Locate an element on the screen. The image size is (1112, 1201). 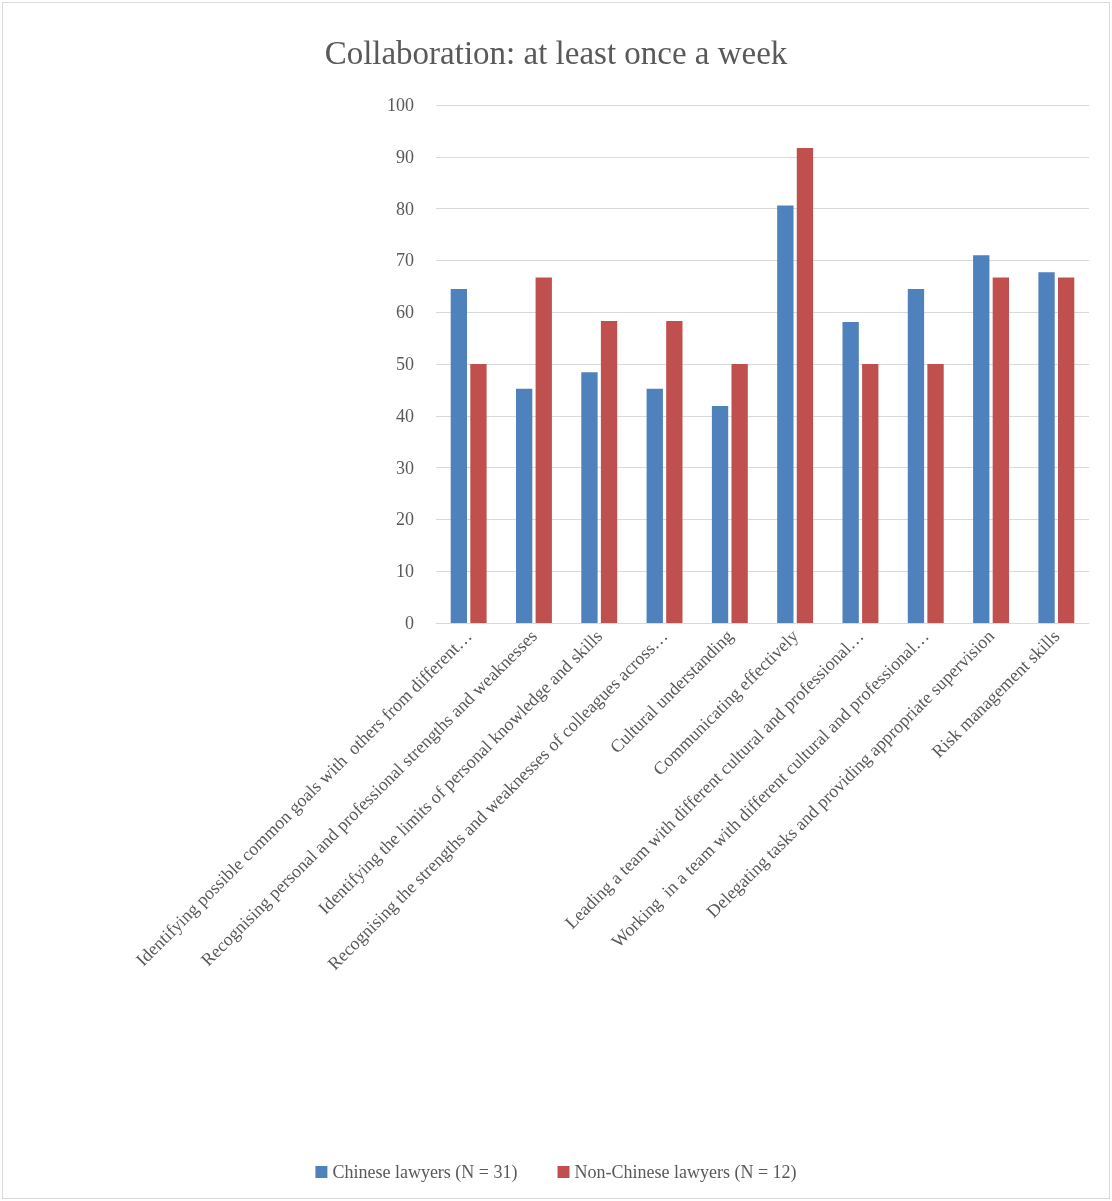
y-tick-label: 80 is located at coordinates (405, 208).